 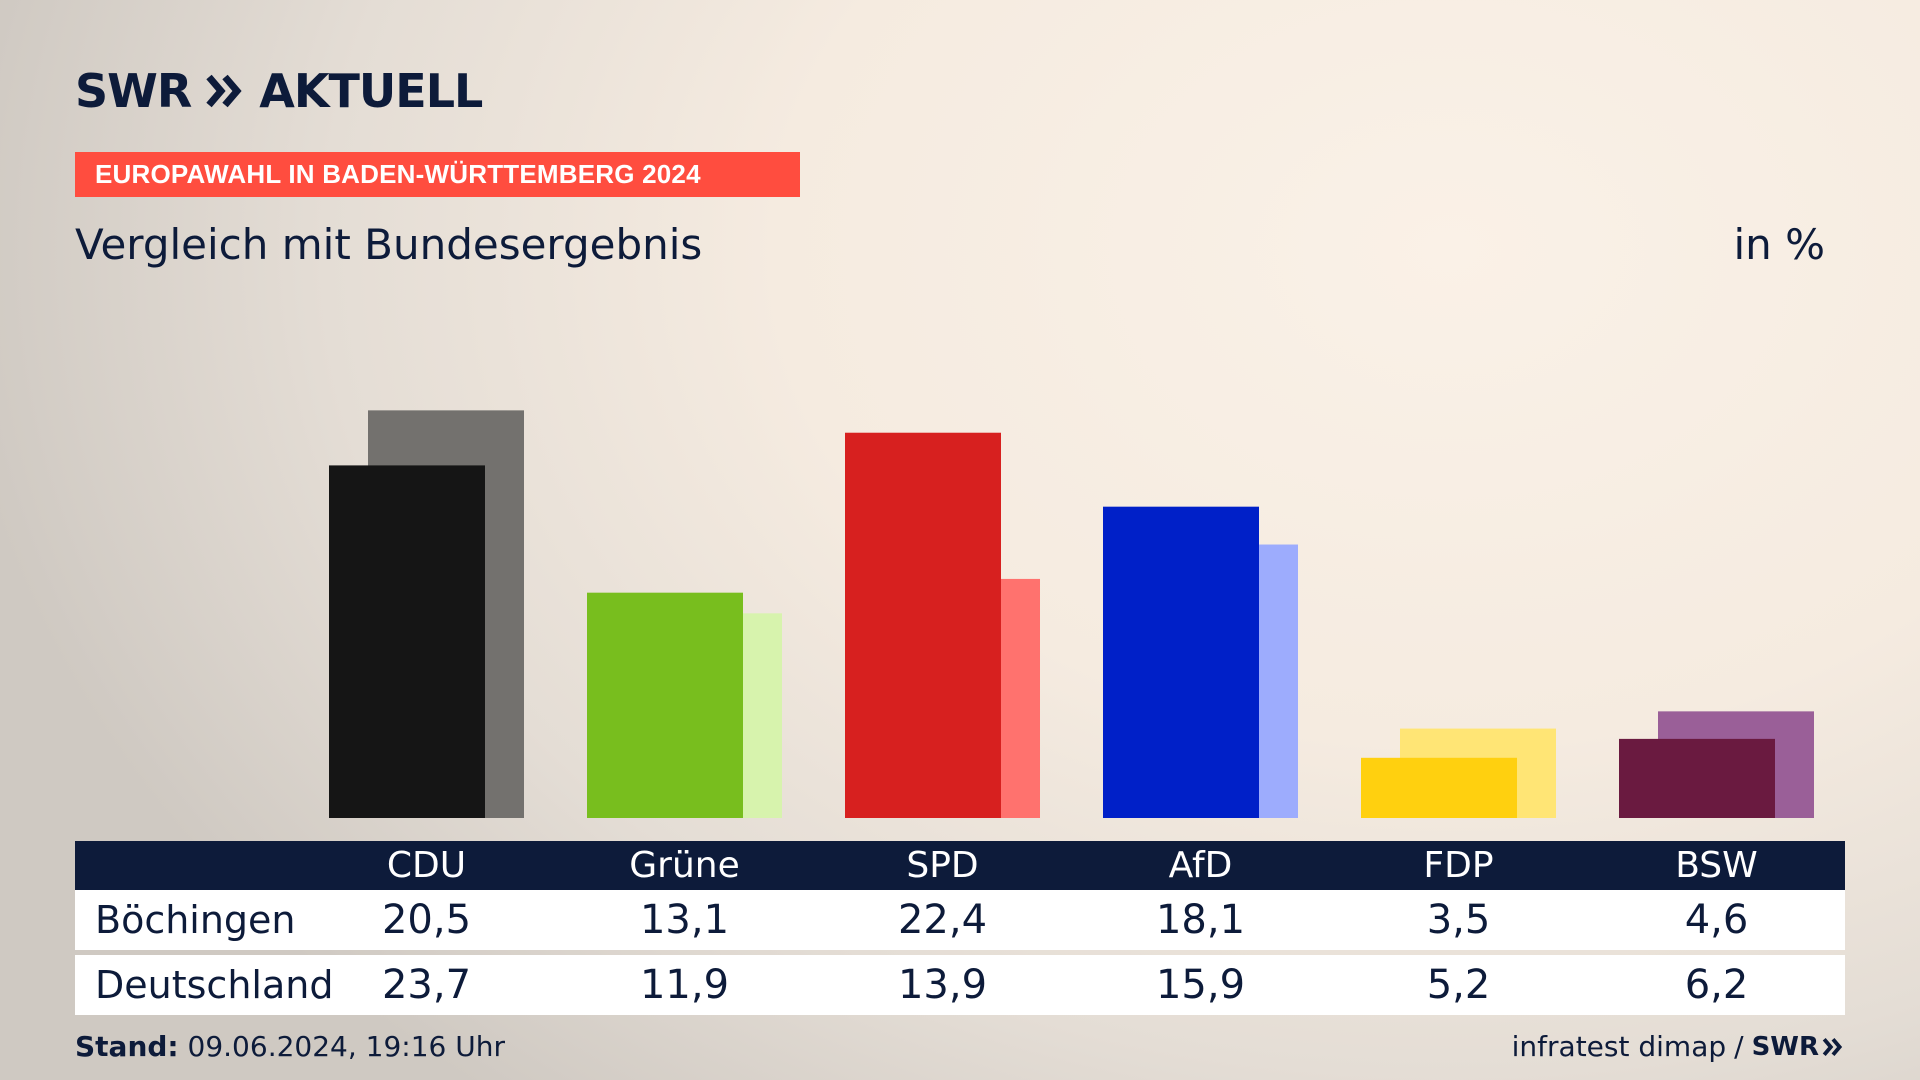 What do you see at coordinates (684, 920) in the screenshot?
I see `table-cell: 13,1` at bounding box center [684, 920].